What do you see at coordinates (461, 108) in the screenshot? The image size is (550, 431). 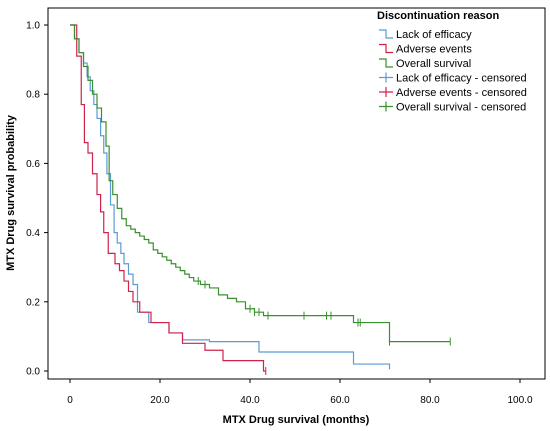 I see `legend-entry-label: Overall survival - censored` at bounding box center [461, 108].